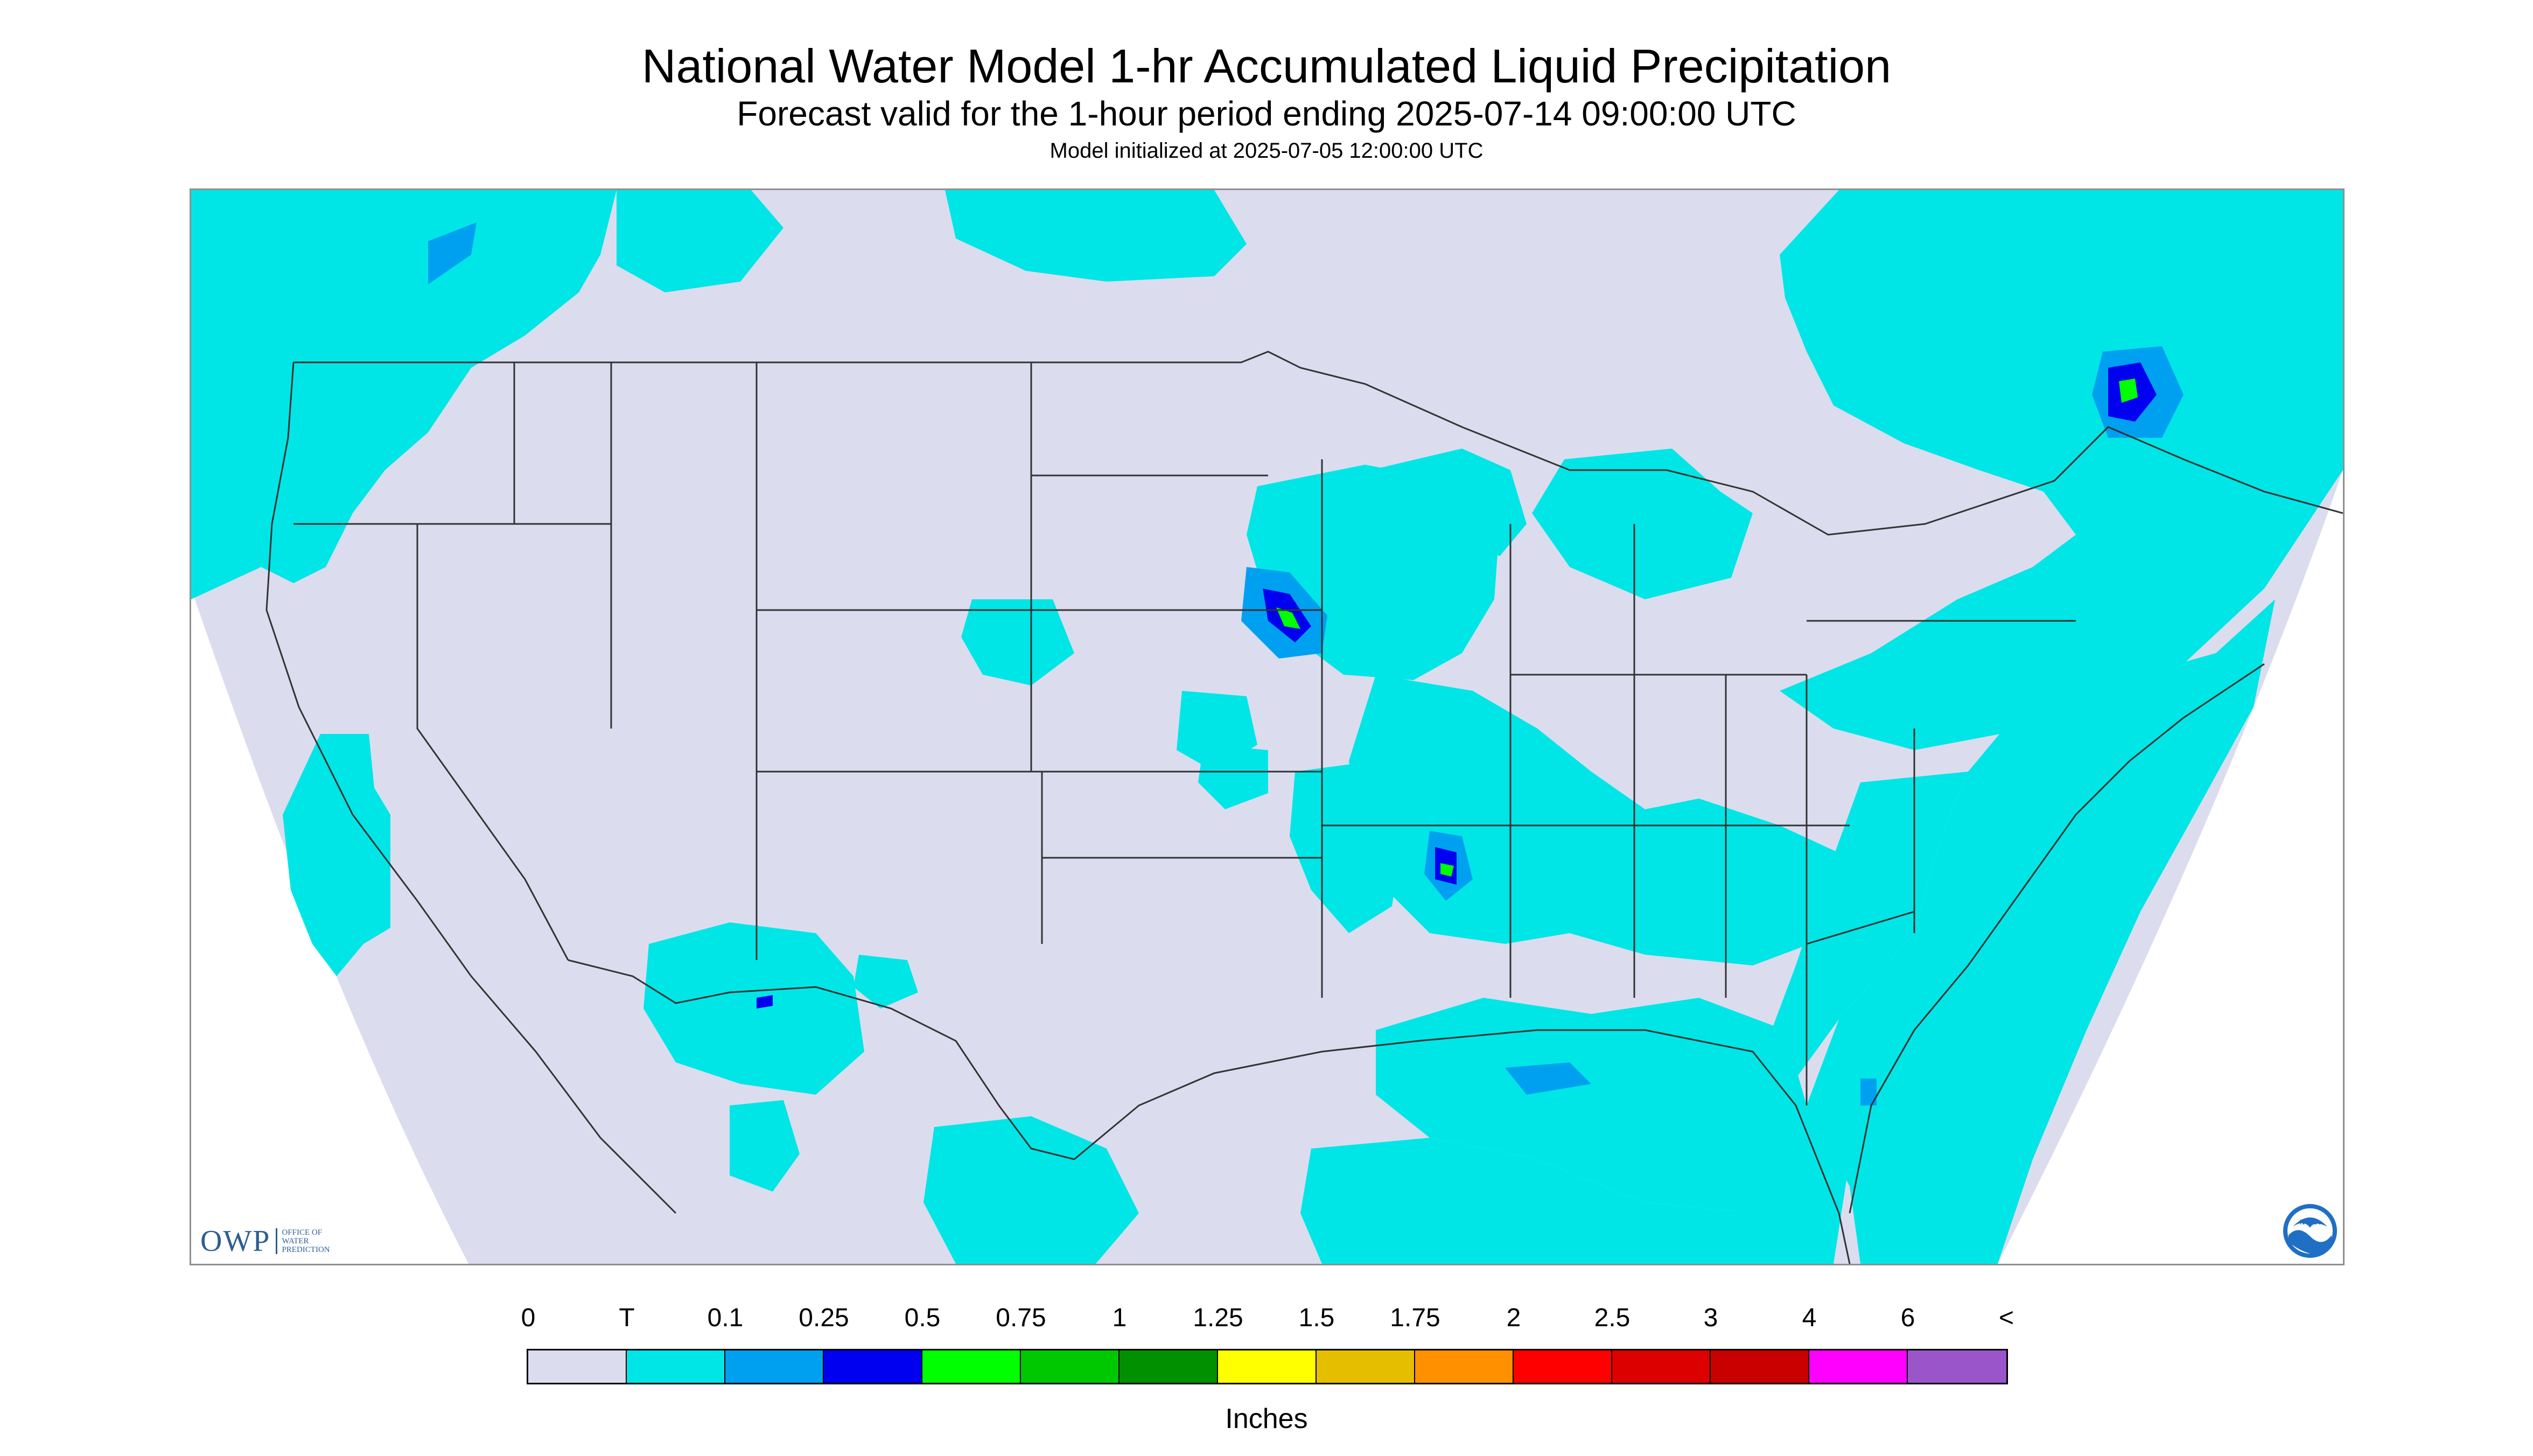 The height and width of the screenshot is (1456, 2533). What do you see at coordinates (725, 1318) in the screenshot?
I see `legend-tick-label: 0.1` at bounding box center [725, 1318].